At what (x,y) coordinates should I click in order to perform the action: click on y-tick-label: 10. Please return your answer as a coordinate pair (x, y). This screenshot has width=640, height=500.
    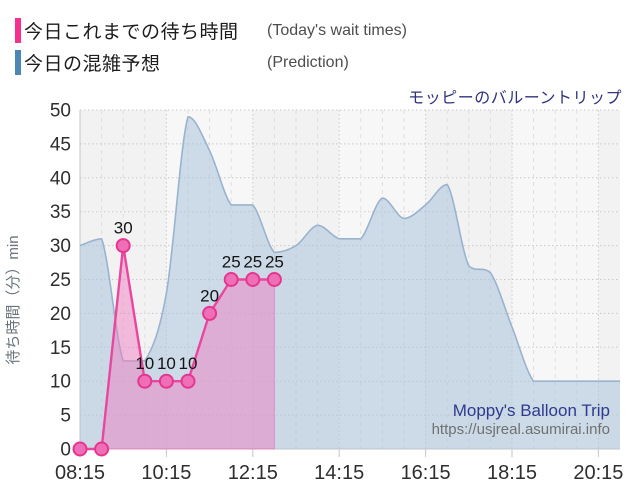
    Looking at the image, I should click on (60, 382).